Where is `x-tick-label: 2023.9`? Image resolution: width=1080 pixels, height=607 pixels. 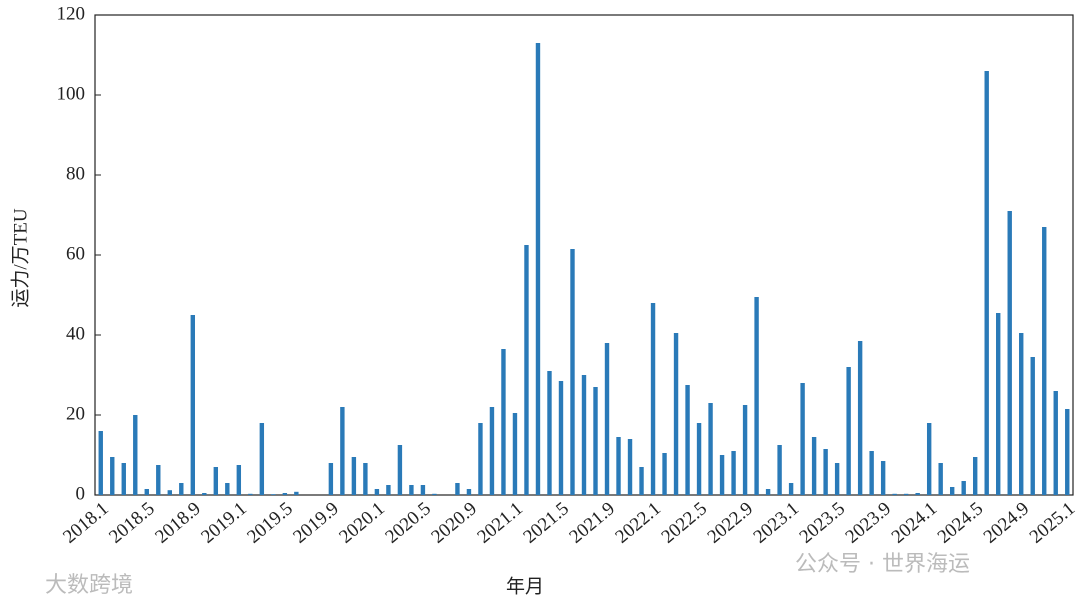
x-tick-label: 2023.9 is located at coordinates (869, 523).